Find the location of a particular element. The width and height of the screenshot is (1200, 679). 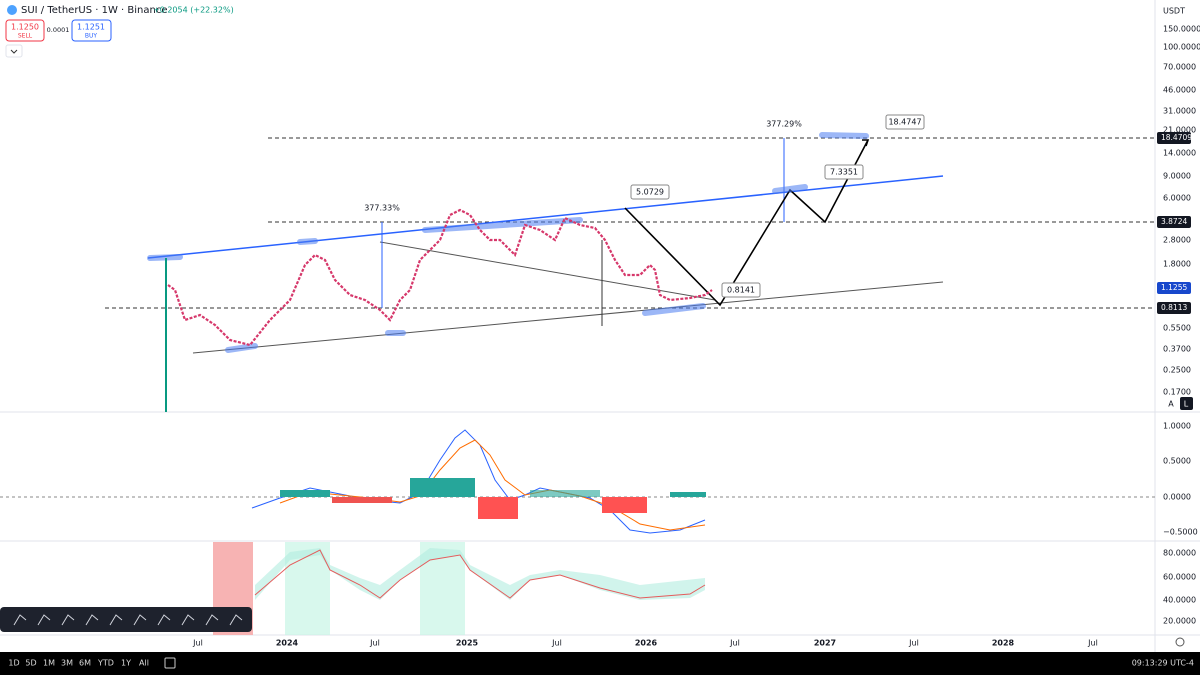

collapse-button is located at coordinates (14, 51).